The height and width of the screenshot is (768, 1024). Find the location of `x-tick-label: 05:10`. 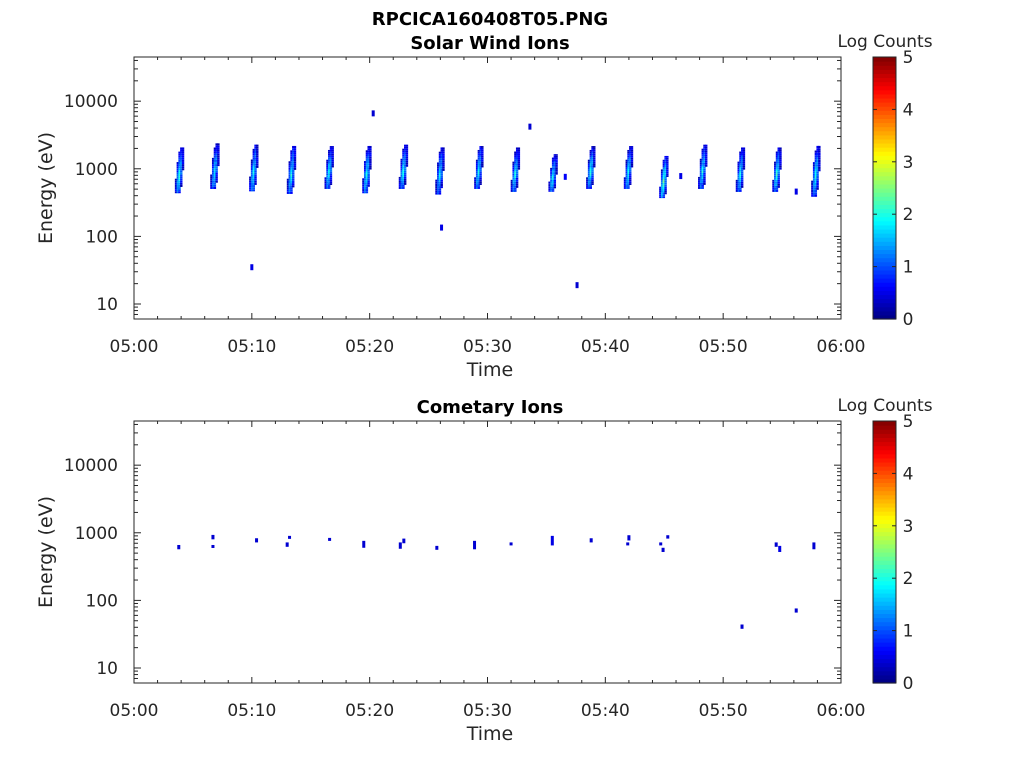

x-tick-label: 05:10 is located at coordinates (251, 347).